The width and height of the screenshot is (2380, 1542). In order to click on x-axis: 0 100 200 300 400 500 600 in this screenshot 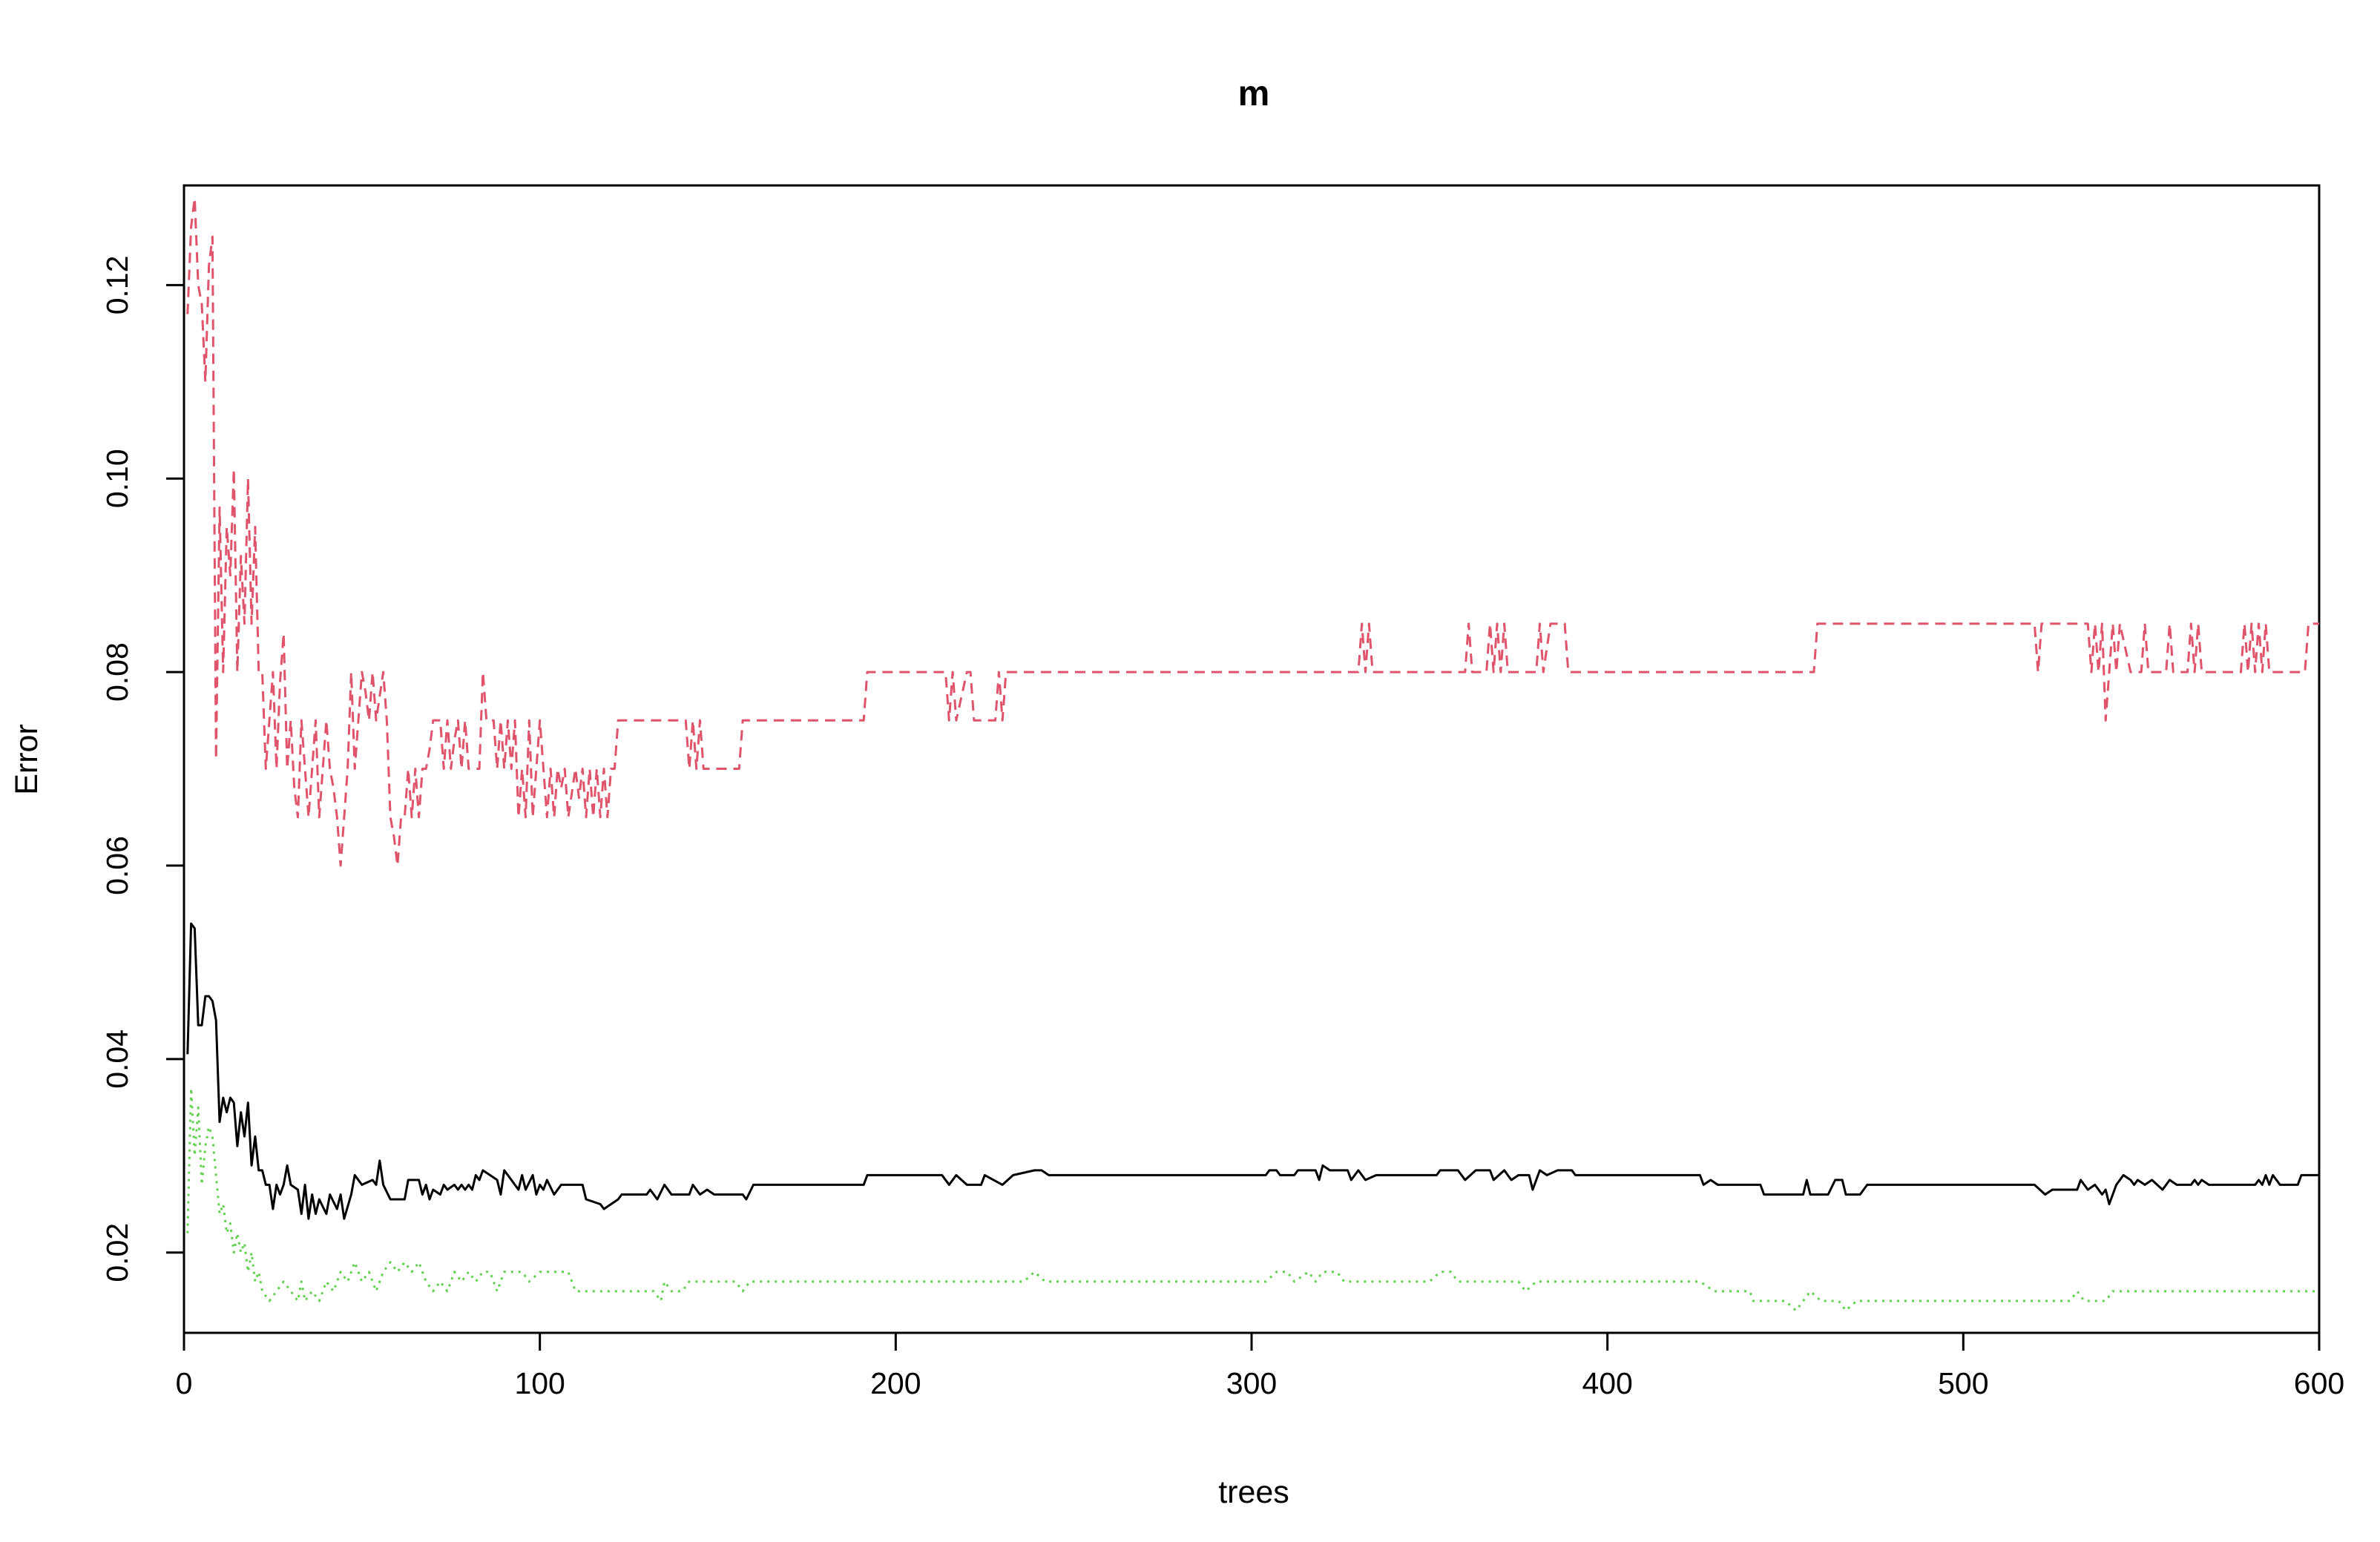, I will do `click(1260, 1366)`.